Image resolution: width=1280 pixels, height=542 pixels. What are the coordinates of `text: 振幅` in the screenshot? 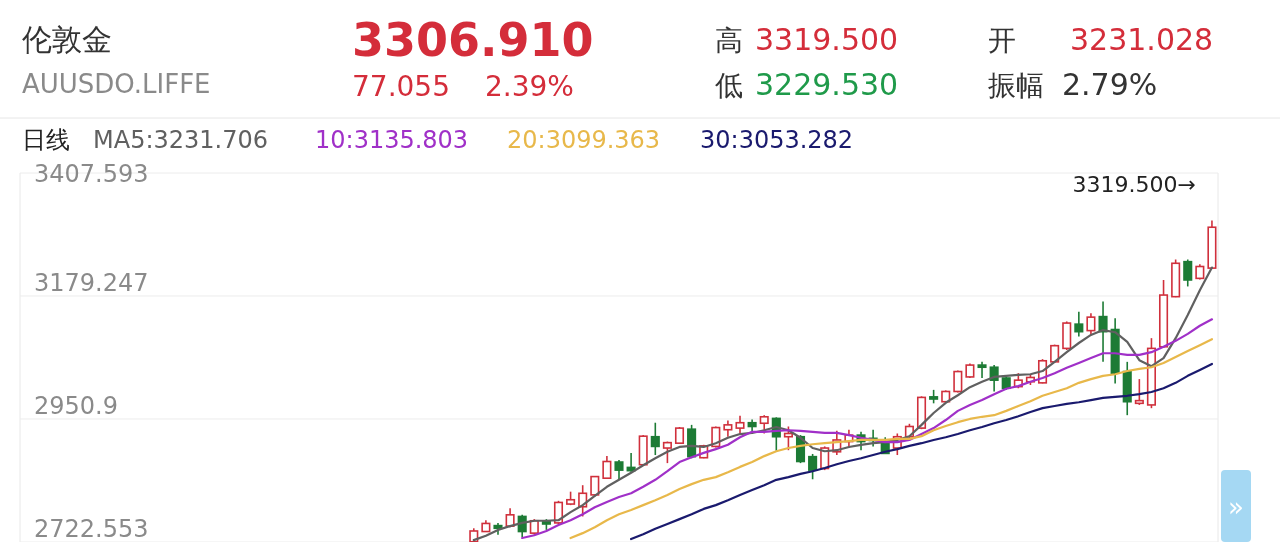 It's located at (1016, 85).